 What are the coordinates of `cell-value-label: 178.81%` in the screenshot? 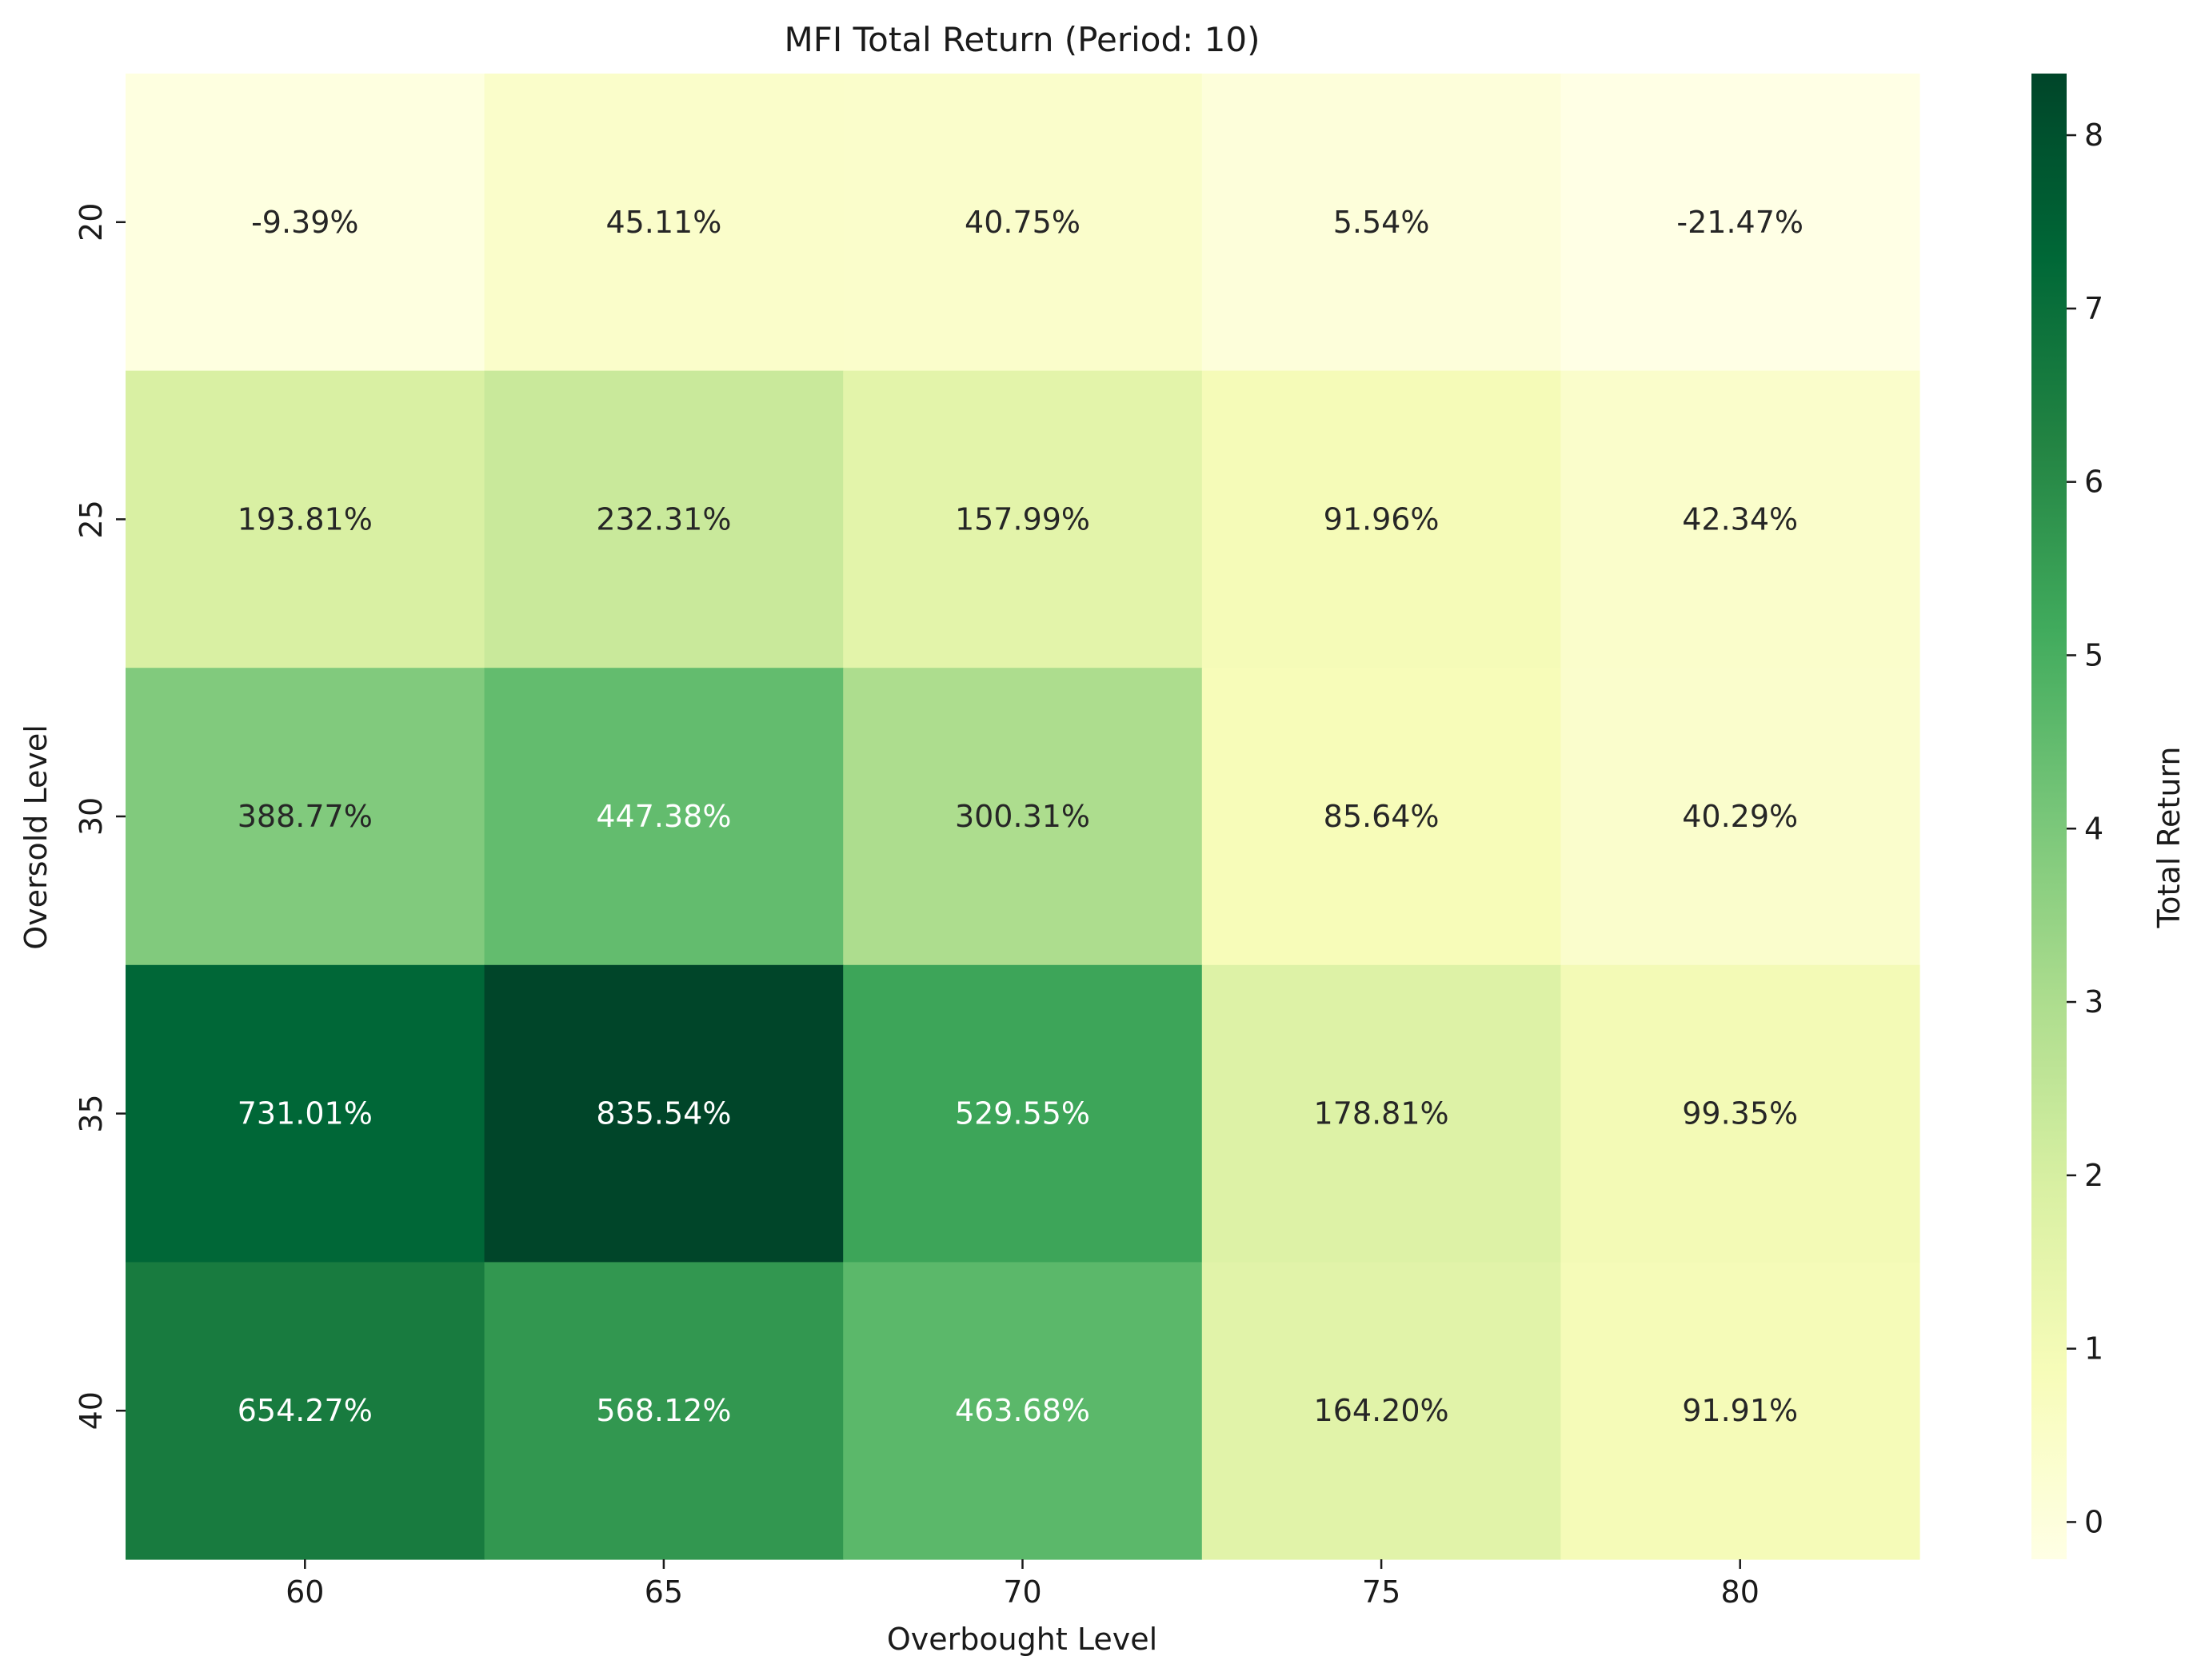 It's located at (1381, 1113).